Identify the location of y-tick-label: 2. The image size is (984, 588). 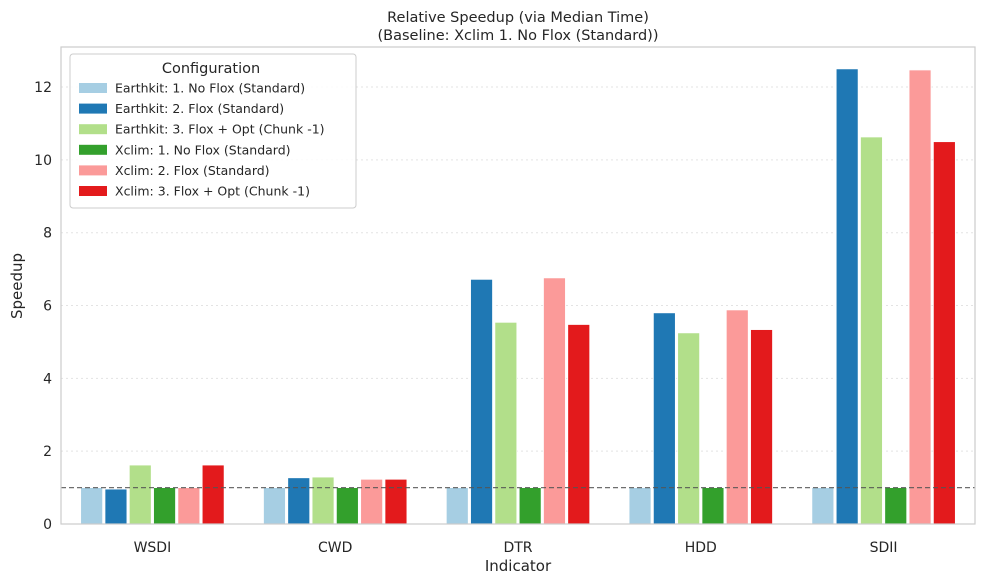
(47, 452).